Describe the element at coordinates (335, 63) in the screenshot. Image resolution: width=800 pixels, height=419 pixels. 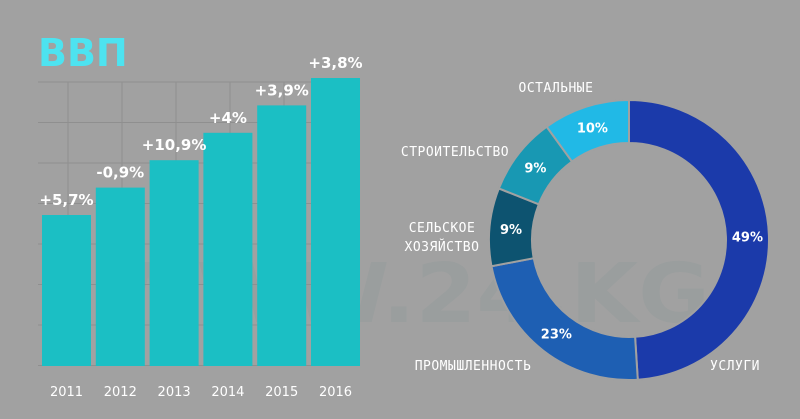
I see `bar-value-label: +3,8%` at that location.